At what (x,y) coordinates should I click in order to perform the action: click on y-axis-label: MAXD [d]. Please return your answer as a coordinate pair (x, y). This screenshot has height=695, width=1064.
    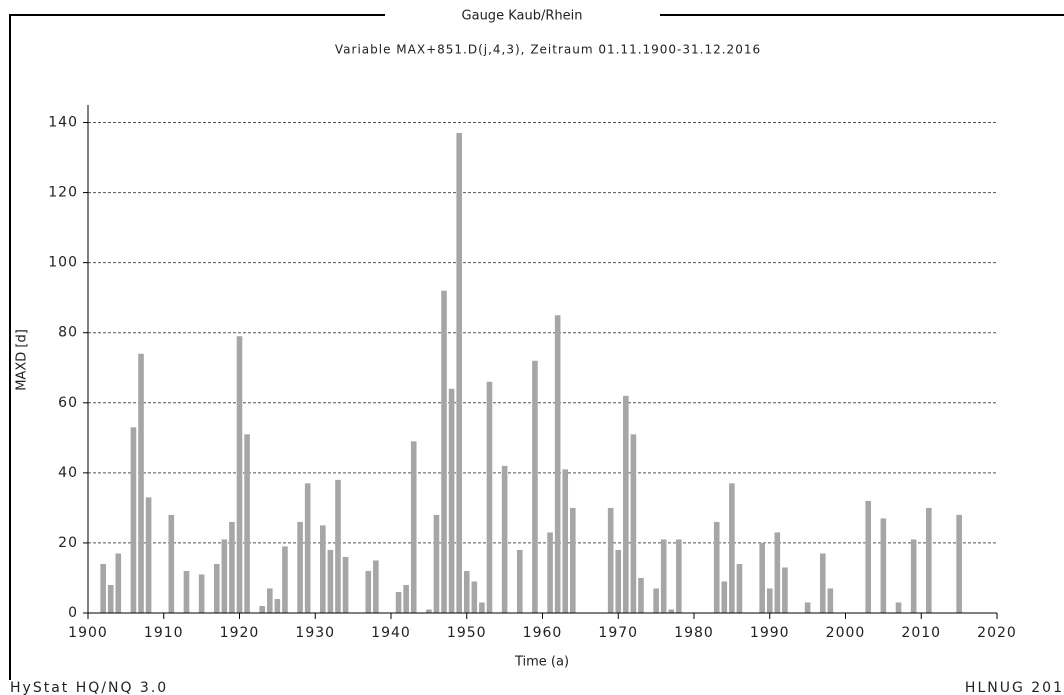
    Looking at the image, I should click on (22, 360).